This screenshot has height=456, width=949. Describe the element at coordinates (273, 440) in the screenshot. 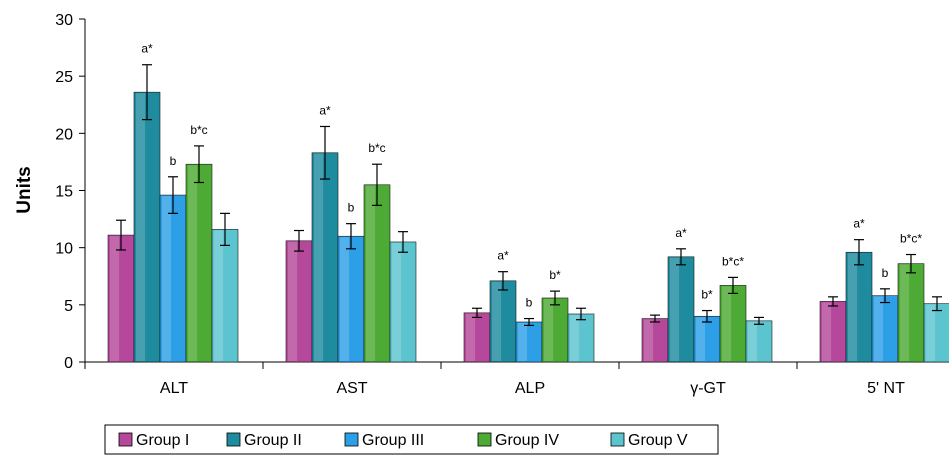

I see `legend-label: Group II` at that location.